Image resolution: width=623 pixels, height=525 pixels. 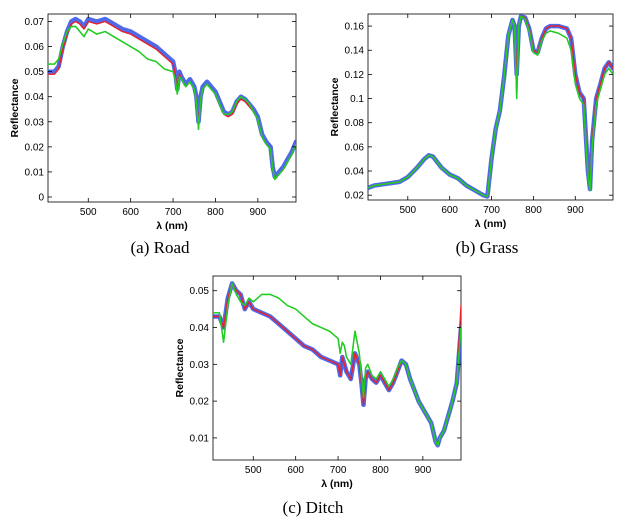 I want to click on ditch-x-tick-label: 600, so click(x=295, y=470).